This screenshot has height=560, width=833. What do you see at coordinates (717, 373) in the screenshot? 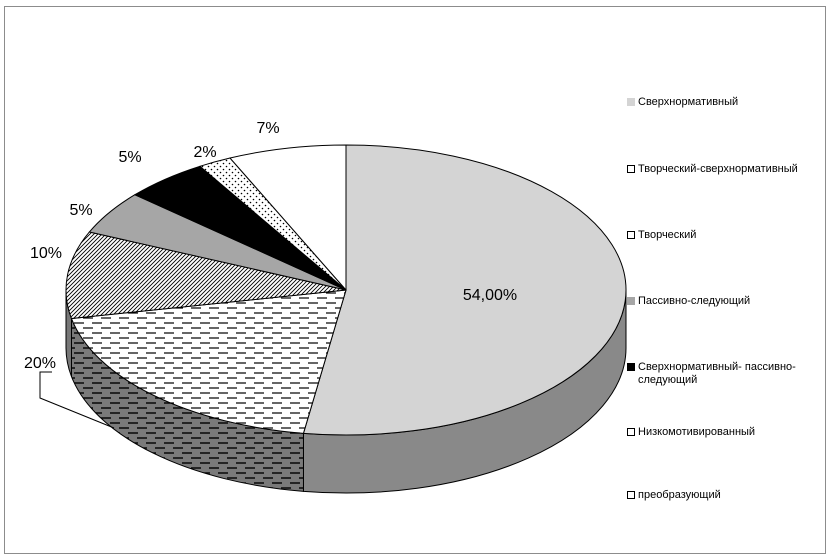
I see `legend-label: Сверхнормативный- пассивно- следующий` at bounding box center [717, 373].